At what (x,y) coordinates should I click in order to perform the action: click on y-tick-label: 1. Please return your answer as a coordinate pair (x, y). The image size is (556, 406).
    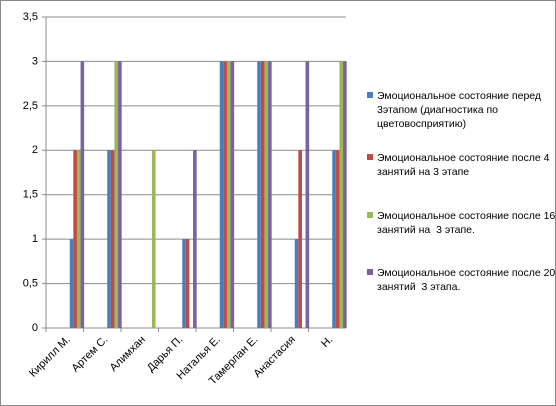
    Looking at the image, I should click on (35, 239).